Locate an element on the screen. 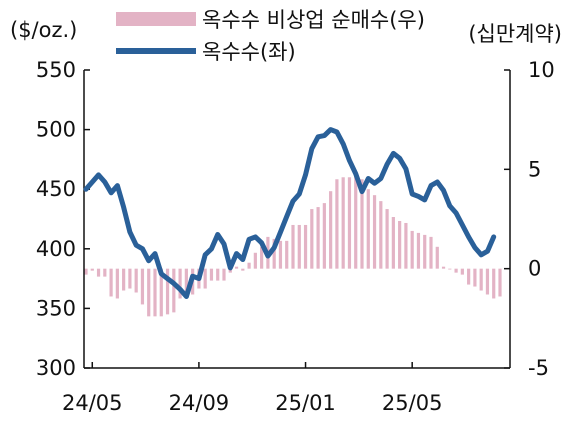  legend-label-bar: 옥수수 비상업 순매수(우) is located at coordinates (313, 20).